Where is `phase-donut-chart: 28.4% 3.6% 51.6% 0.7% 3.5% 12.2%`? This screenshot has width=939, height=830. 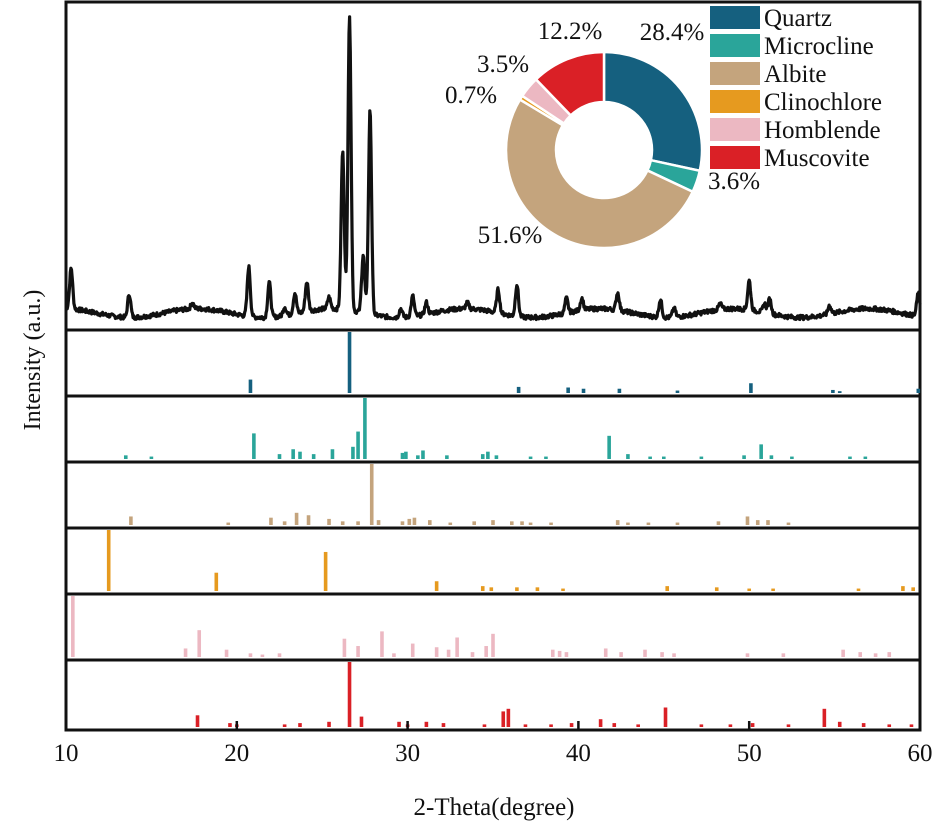 phase-donut-chart: 28.4% 3.6% 51.6% 0.7% 3.5% 12.2% is located at coordinates (602, 134).